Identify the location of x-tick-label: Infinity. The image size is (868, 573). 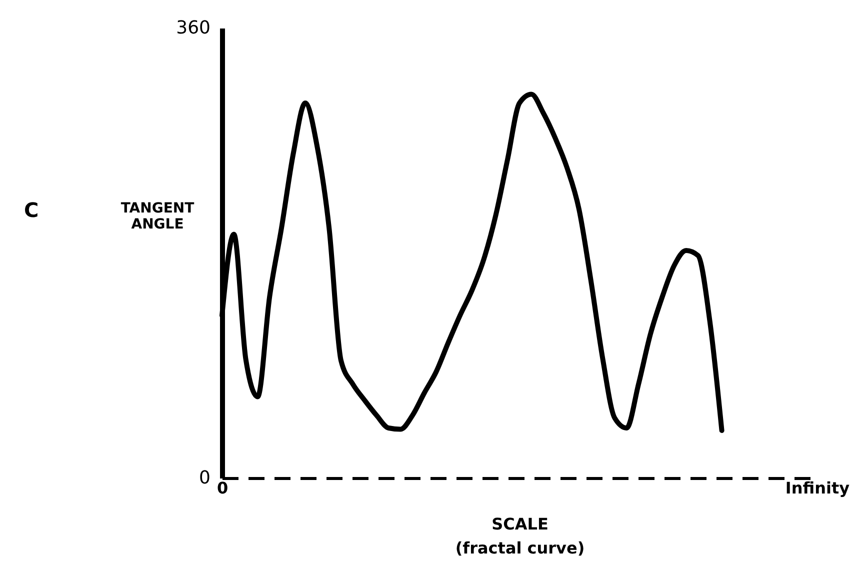
(817, 488).